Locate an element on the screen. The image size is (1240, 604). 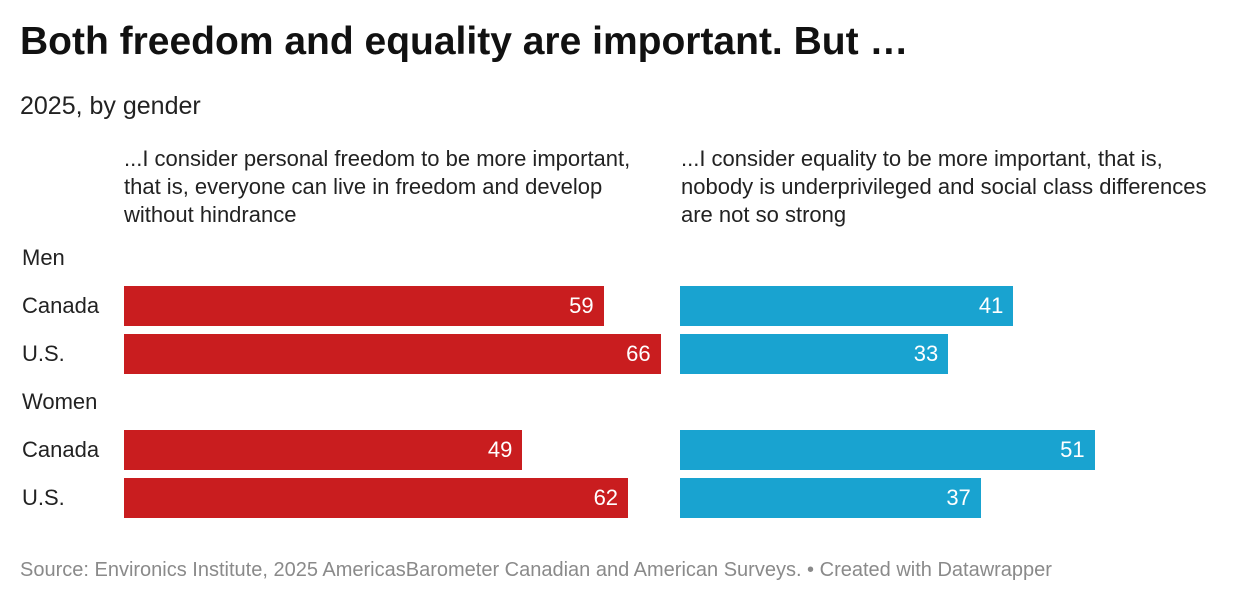
bar-value-label: 59 is located at coordinates (581, 305).